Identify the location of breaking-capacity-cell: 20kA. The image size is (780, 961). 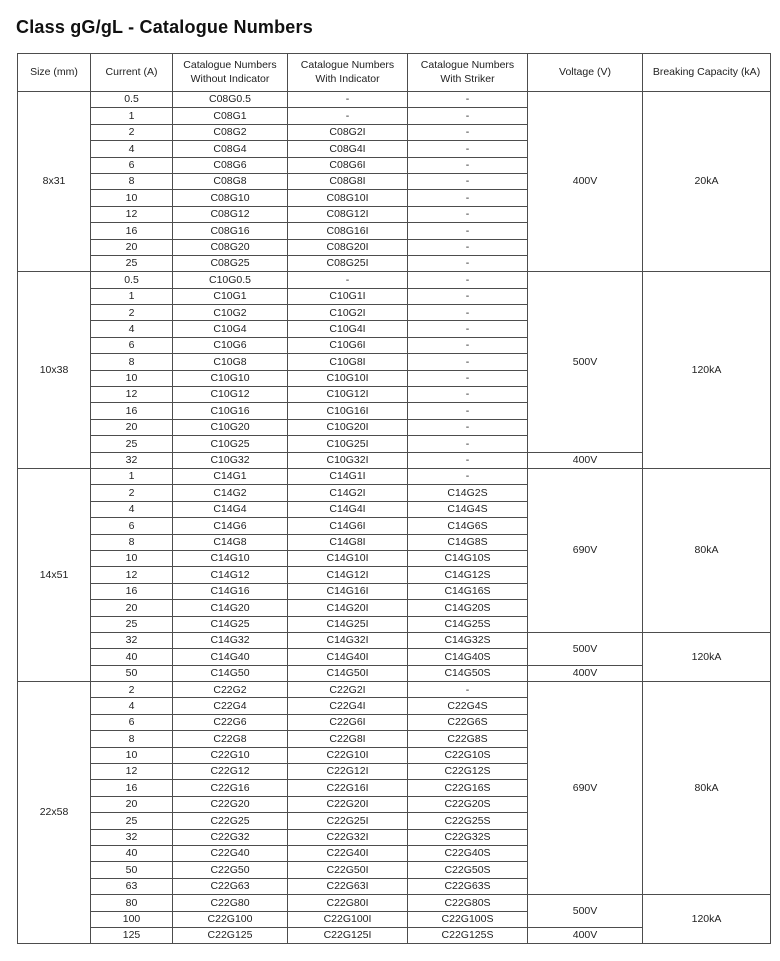
(706, 181).